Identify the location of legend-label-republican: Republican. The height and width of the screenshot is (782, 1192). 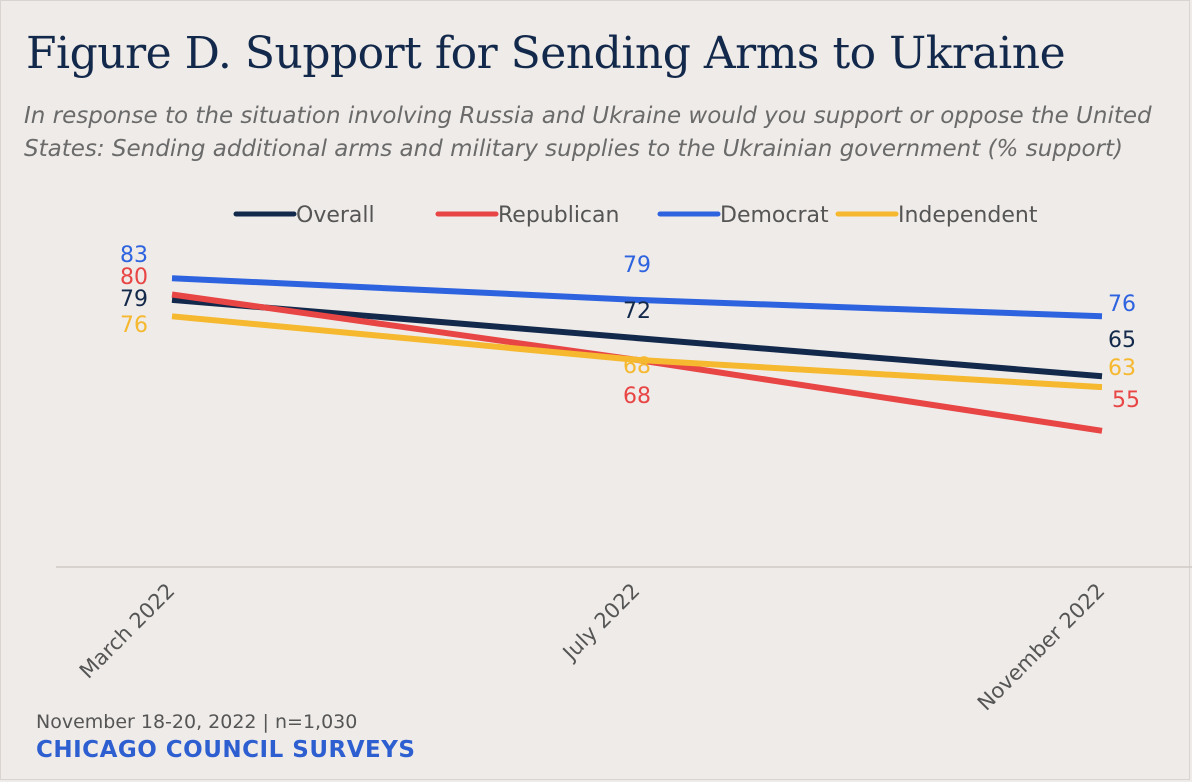
(558, 215).